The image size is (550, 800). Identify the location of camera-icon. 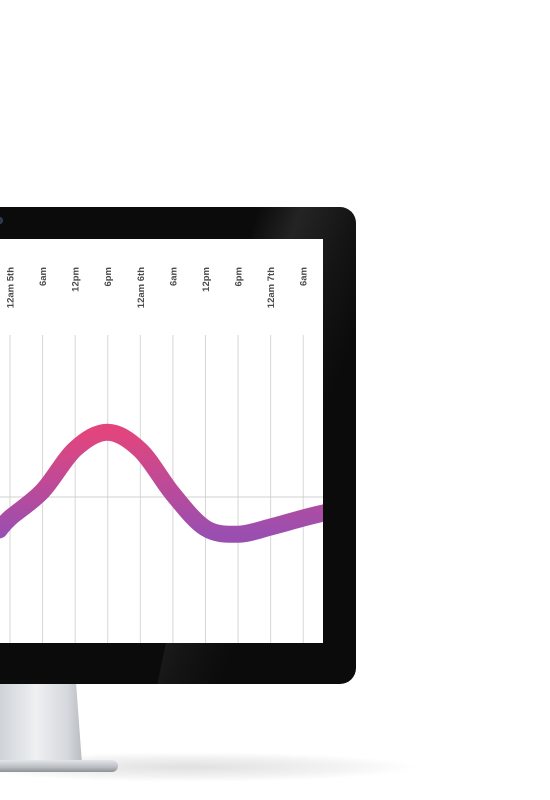
(1, 220).